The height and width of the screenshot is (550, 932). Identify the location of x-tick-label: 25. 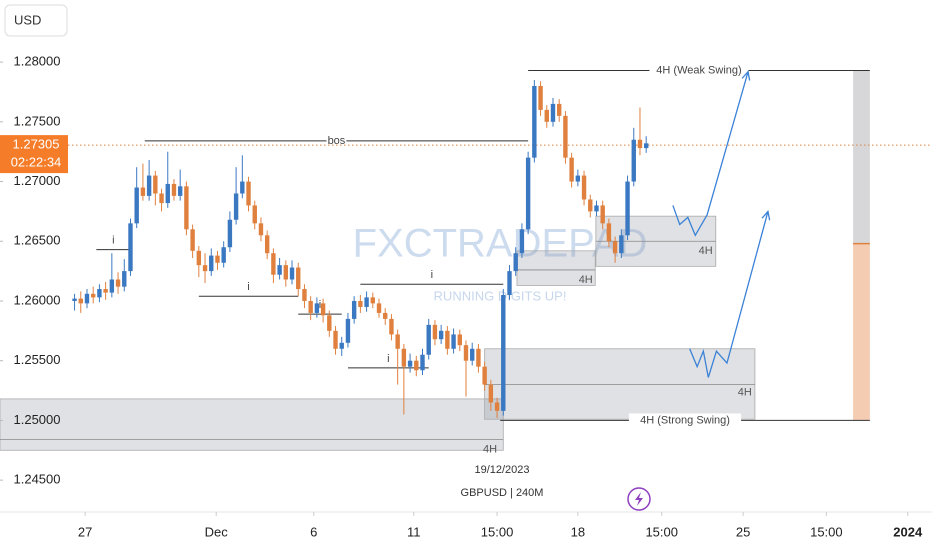
(743, 531).